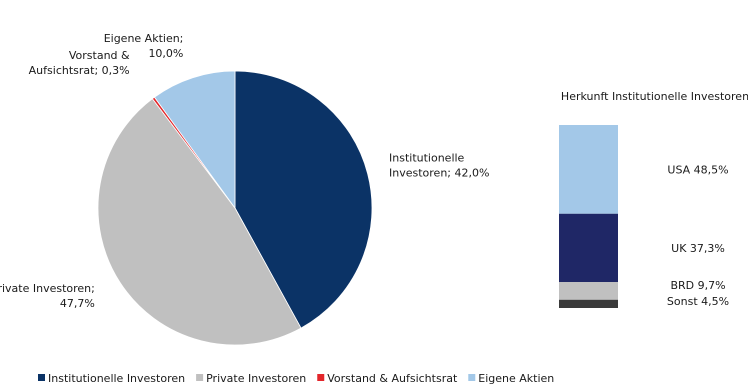 This screenshot has width=748, height=390. What do you see at coordinates (77, 303) in the screenshot?
I see `pie-label-line: 47,7%` at bounding box center [77, 303].